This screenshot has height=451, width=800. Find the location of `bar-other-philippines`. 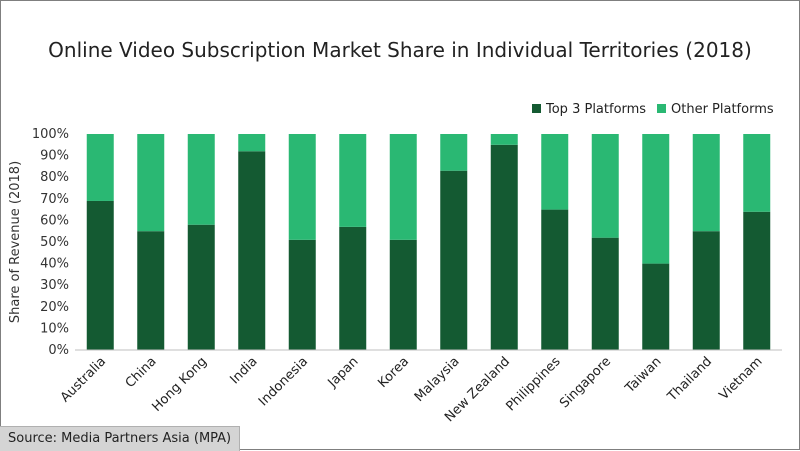

bar-other-philippines is located at coordinates (555, 172).